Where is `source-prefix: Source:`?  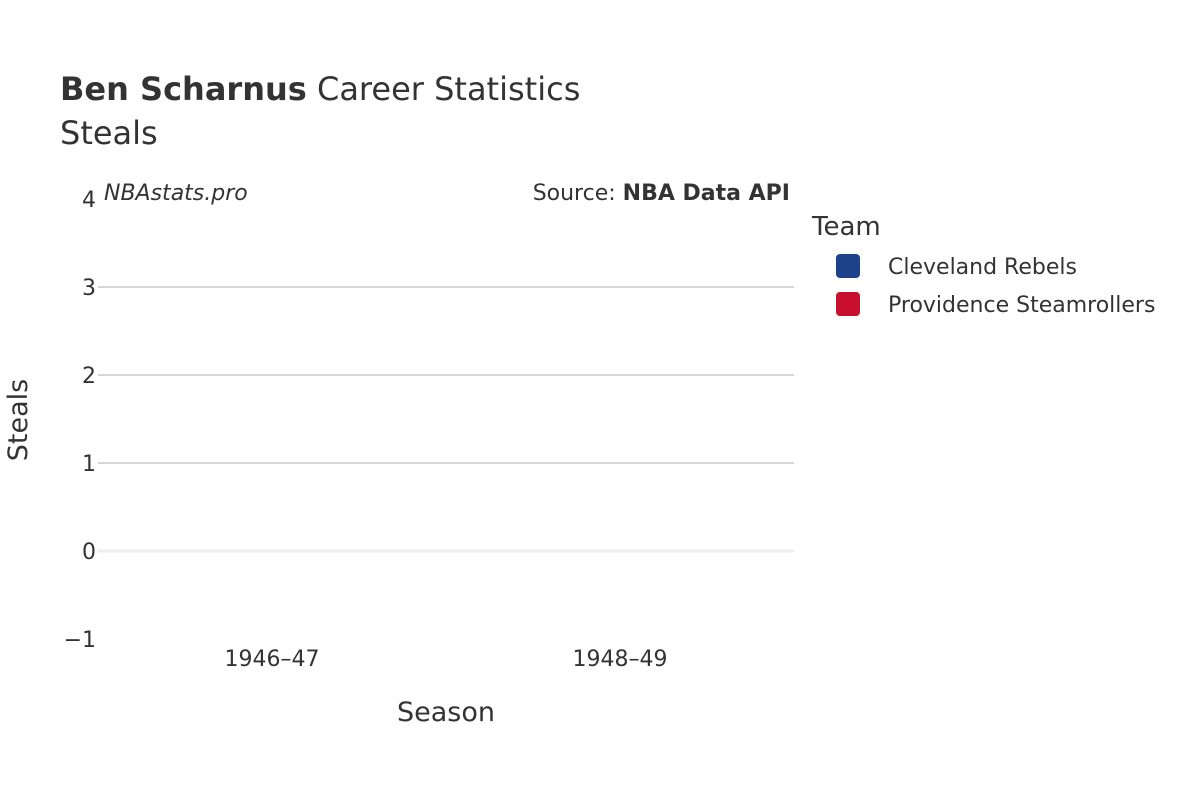 source-prefix: Source: is located at coordinates (578, 193).